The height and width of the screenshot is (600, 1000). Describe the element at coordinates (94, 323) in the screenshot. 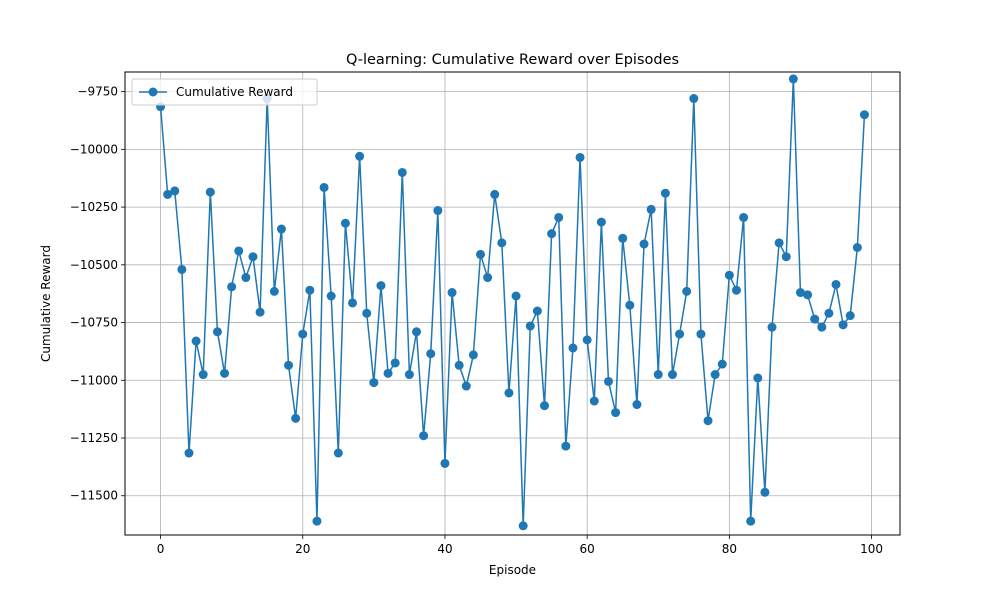

I see `y-tick-label: −10750` at that location.